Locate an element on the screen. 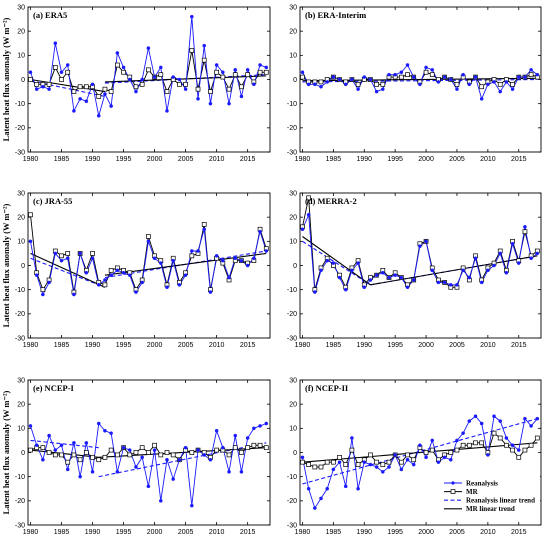 The height and width of the screenshot is (539, 550). x-tick-label: 2005 is located at coordinates (186, 159).